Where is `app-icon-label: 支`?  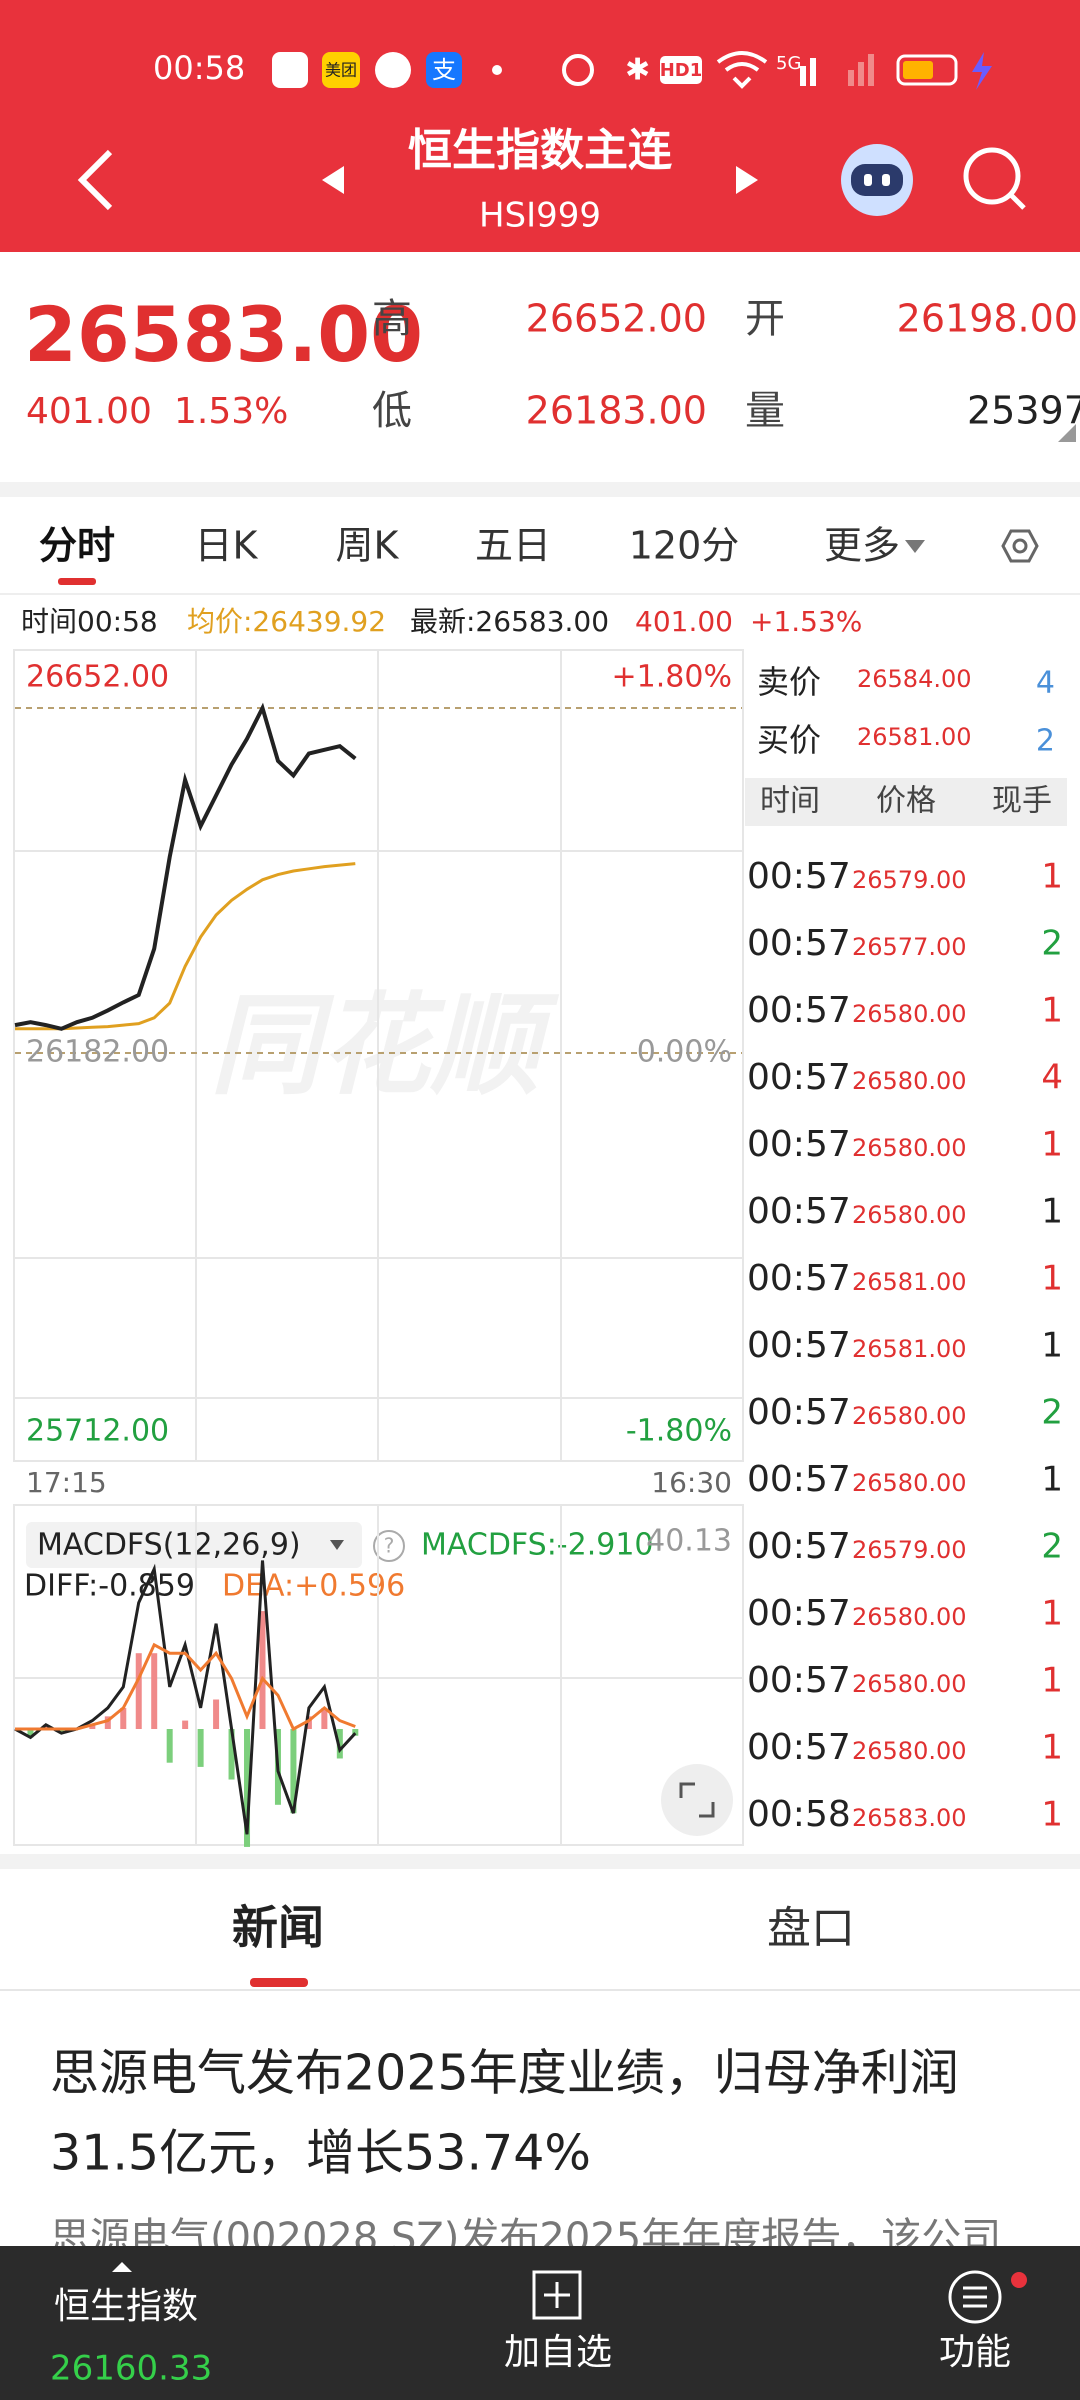
app-icon-label: 支 is located at coordinates (444, 70).